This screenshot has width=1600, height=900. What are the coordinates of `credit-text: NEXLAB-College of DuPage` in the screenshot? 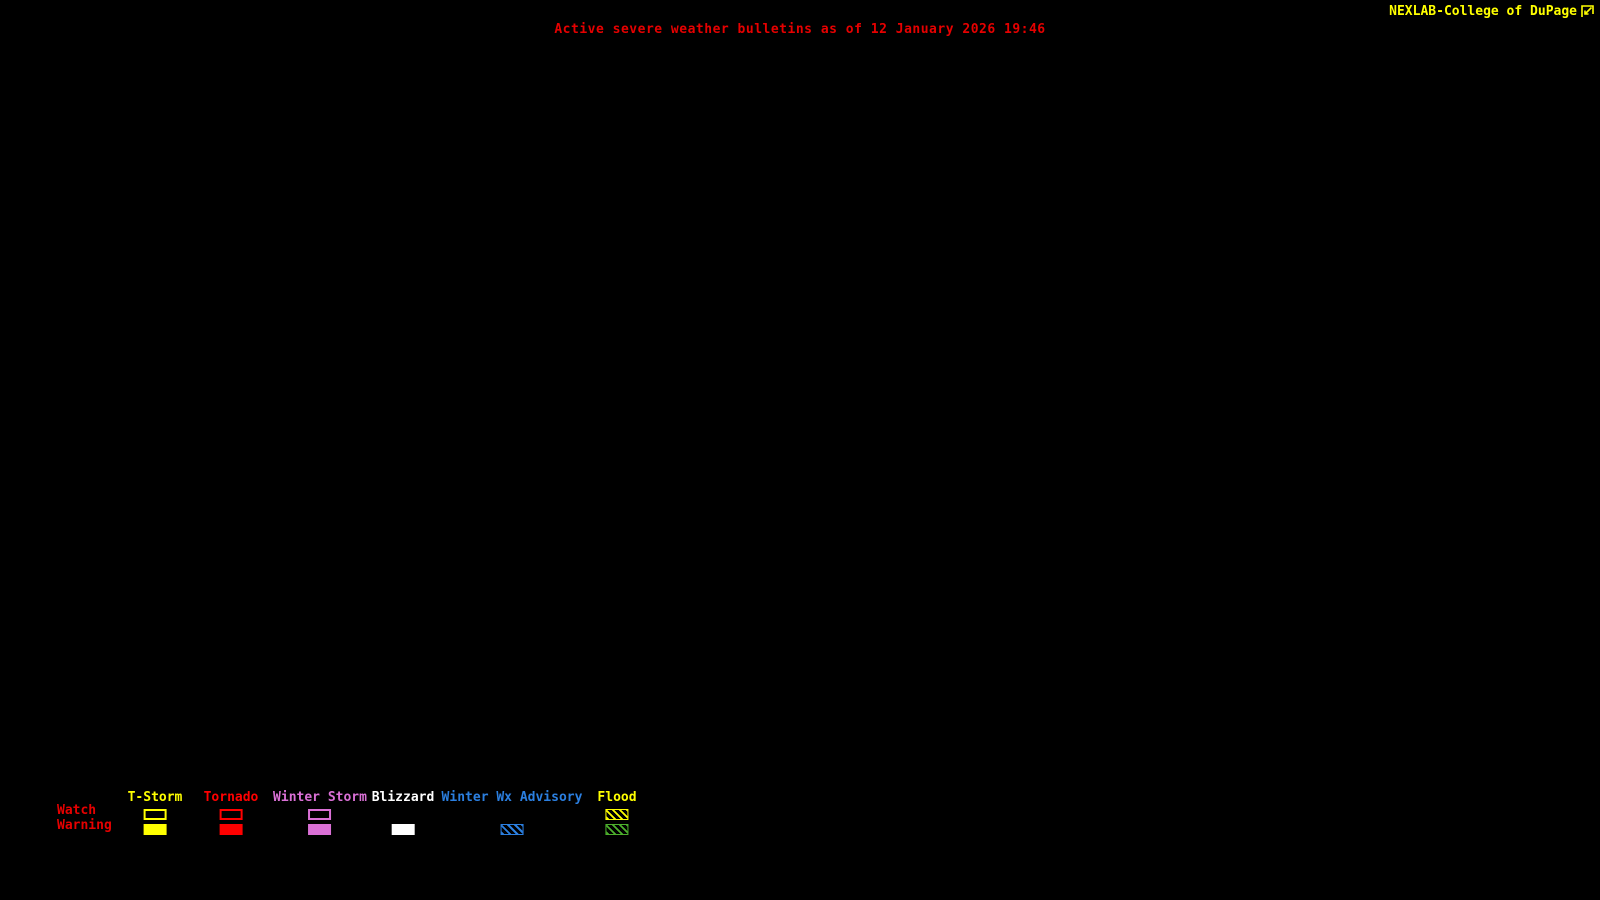 It's located at (1483, 11).